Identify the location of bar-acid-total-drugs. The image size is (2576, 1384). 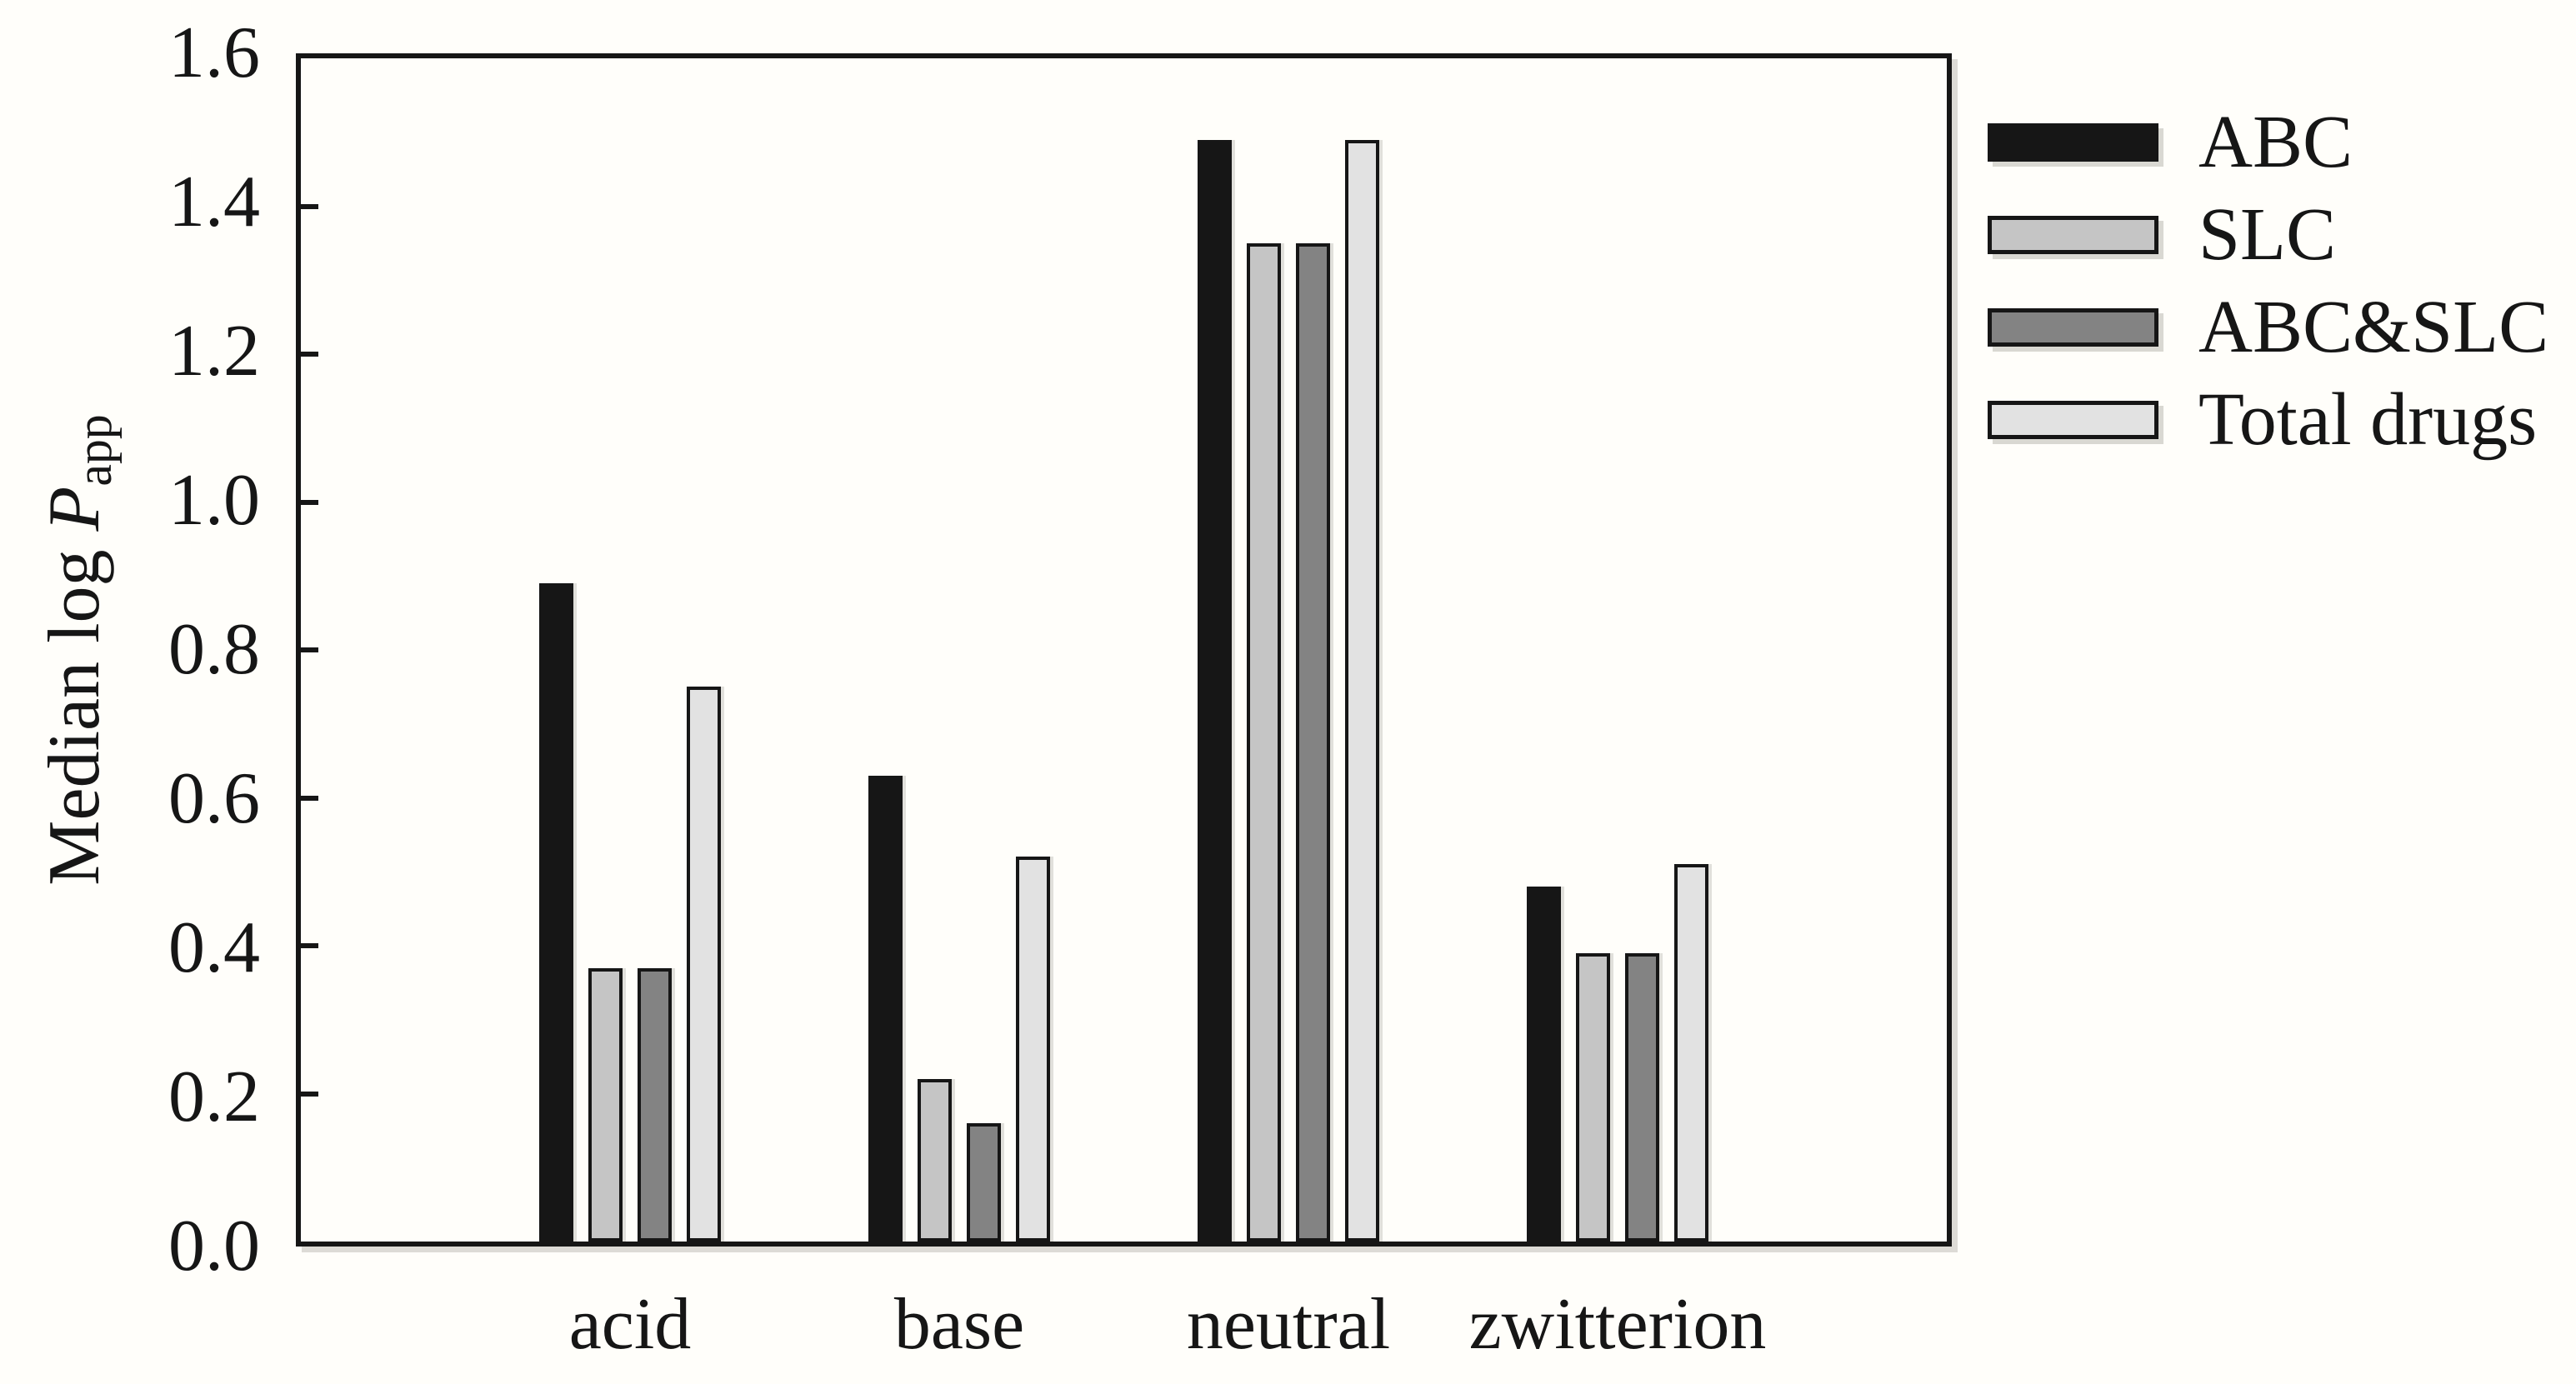
(704, 964).